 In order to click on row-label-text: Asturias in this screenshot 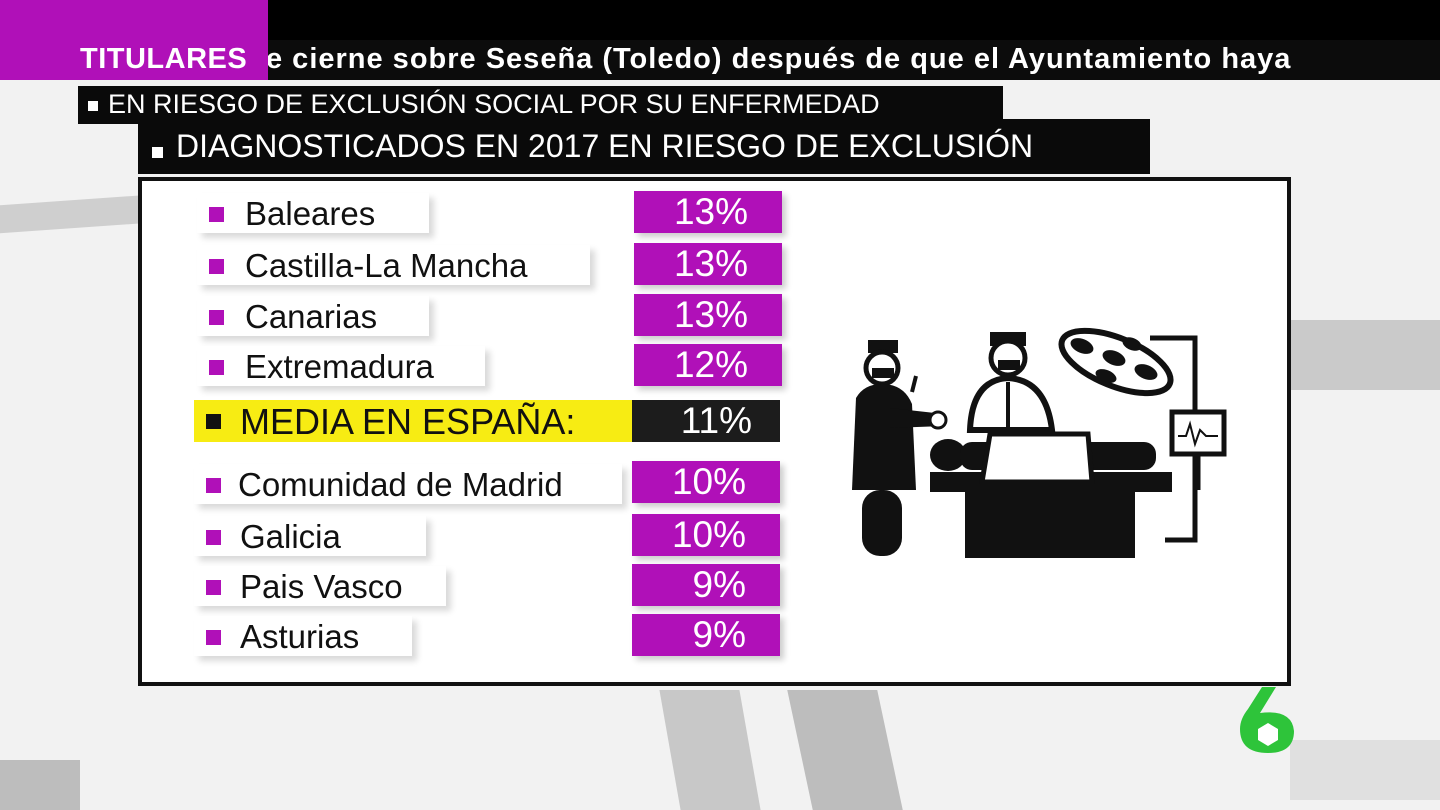, I will do `click(300, 636)`.